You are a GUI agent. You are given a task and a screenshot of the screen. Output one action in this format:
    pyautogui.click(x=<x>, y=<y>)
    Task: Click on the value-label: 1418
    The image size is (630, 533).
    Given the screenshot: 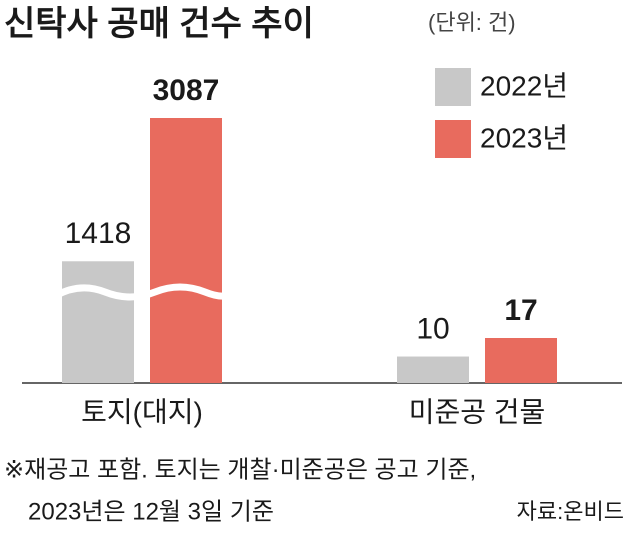 What is the action you would take?
    pyautogui.click(x=98, y=233)
    